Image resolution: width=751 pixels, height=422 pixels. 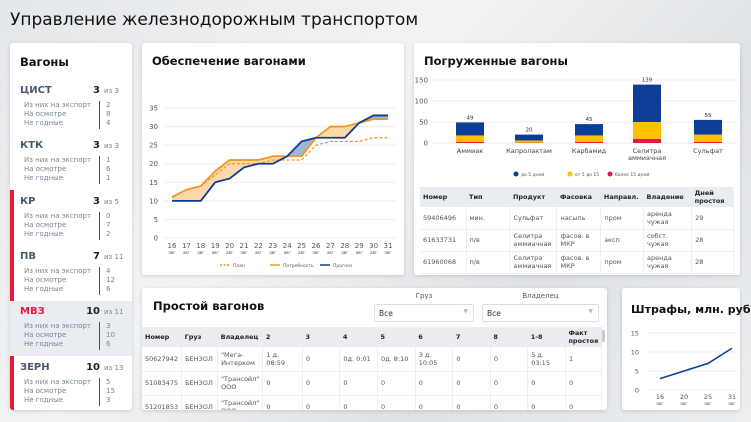 What do you see at coordinates (240, 359) in the screenshot?
I see `table-cell: "Мега-Интерком` at bounding box center [240, 359].